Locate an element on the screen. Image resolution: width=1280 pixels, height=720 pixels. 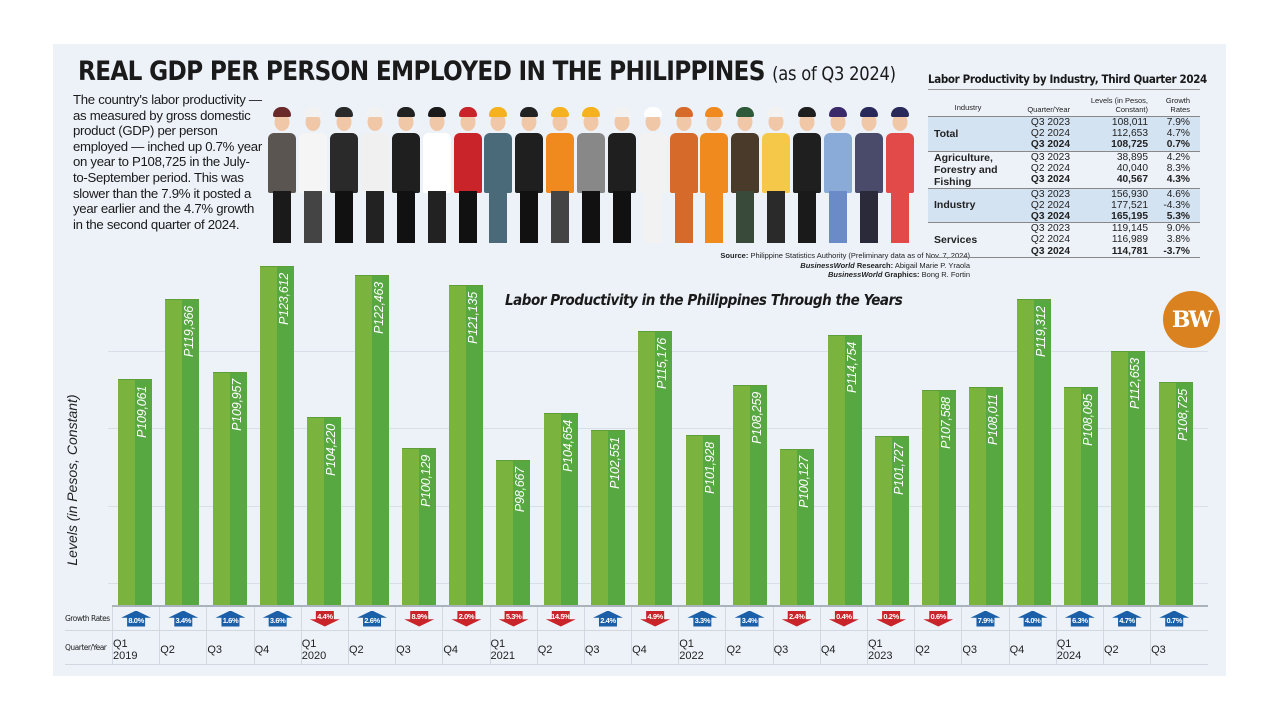
page-subtitle: (as of Q3 2024) is located at coordinates (834, 74).